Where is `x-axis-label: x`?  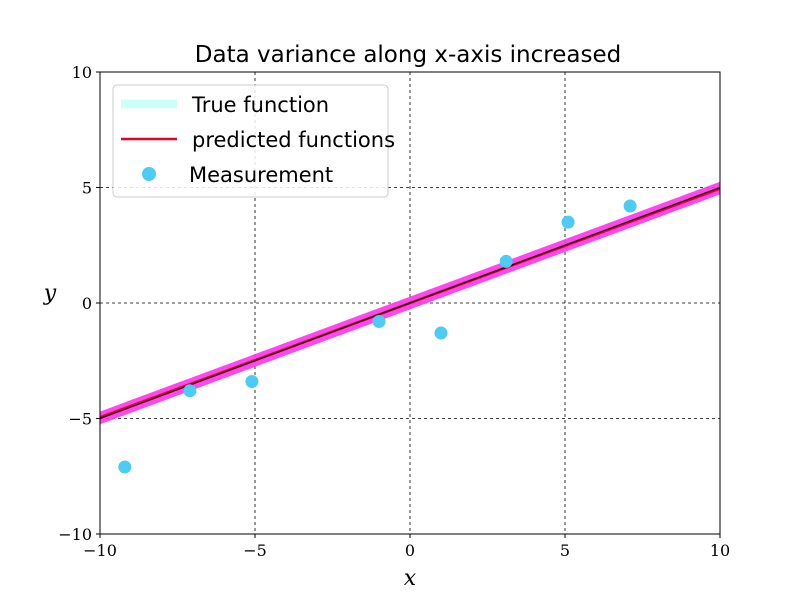 x-axis-label: x is located at coordinates (410, 578).